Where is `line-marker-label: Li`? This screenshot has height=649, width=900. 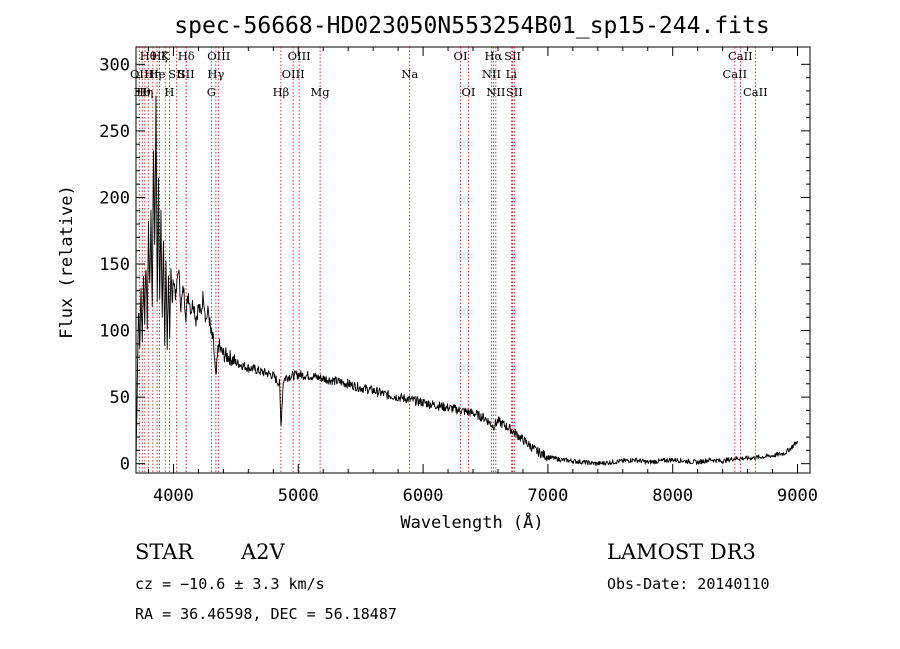
line-marker-label: Li is located at coordinates (512, 74).